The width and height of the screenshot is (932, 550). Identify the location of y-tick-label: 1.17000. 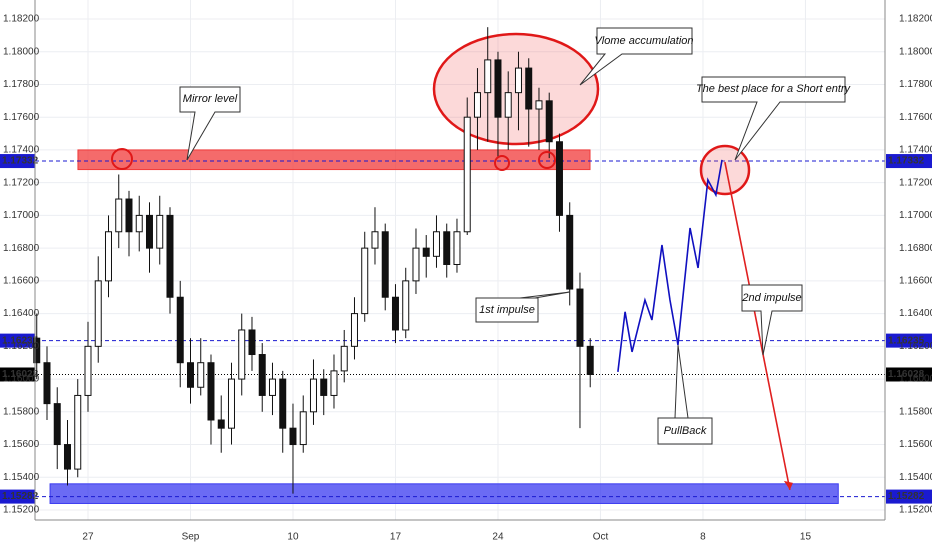
(915, 215).